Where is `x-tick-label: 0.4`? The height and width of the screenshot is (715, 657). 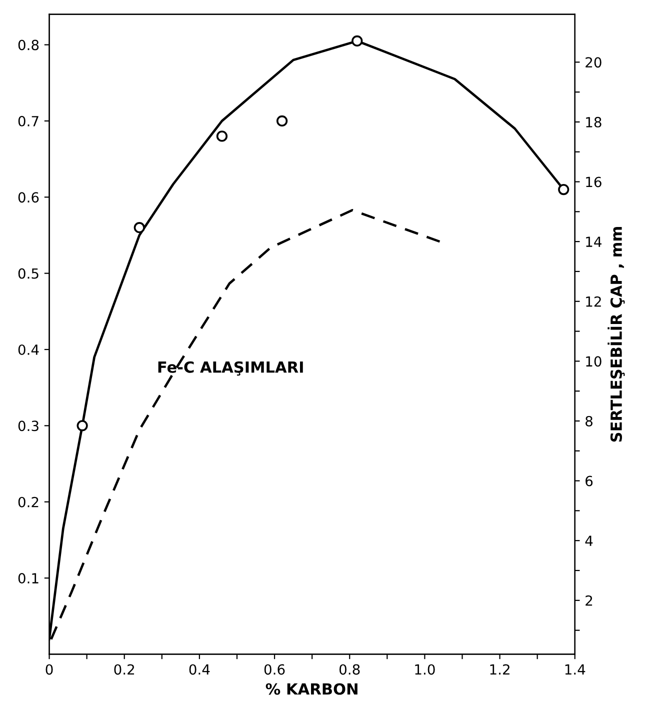 x-tick-label: 0.4 is located at coordinates (199, 669).